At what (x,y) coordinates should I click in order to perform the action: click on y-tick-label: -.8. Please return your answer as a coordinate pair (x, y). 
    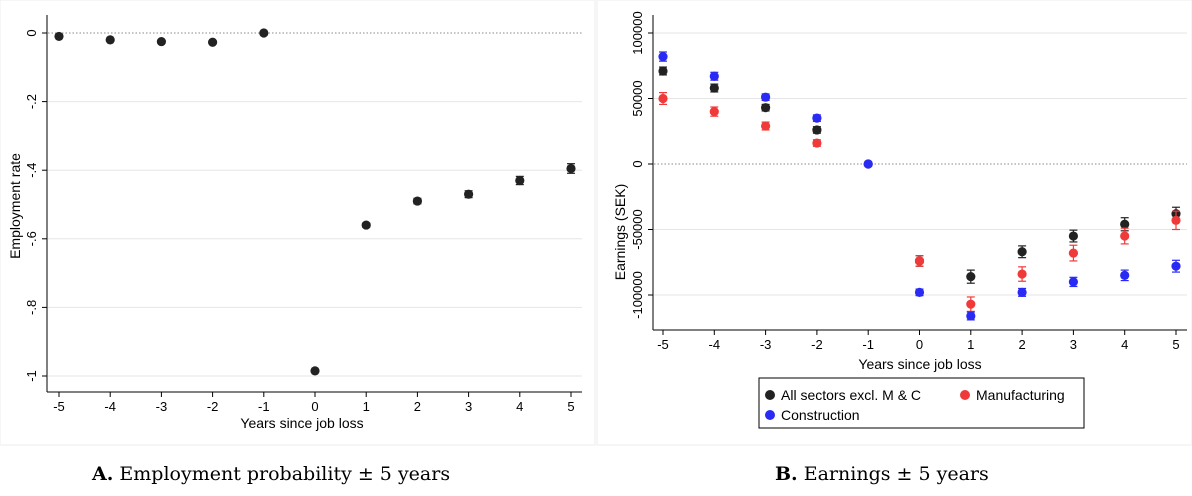
    Looking at the image, I should click on (31, 307).